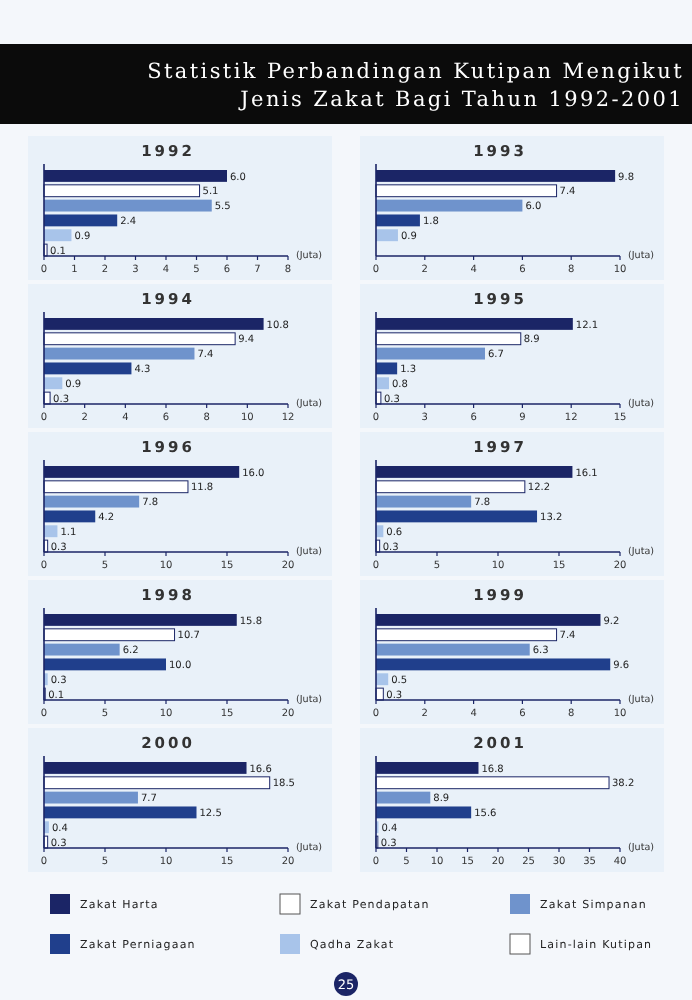  What do you see at coordinates (415, 86) in the screenshot?
I see `text: Statistik Perbandingan Kutipan Mengikut Jenis Zakat Bagi Tahun 1992-2001` at bounding box center [415, 86].